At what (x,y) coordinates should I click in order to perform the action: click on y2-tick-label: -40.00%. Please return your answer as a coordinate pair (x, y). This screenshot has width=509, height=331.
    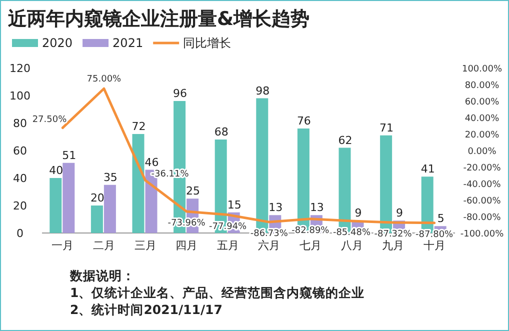
    Looking at the image, I should click on (482, 185).